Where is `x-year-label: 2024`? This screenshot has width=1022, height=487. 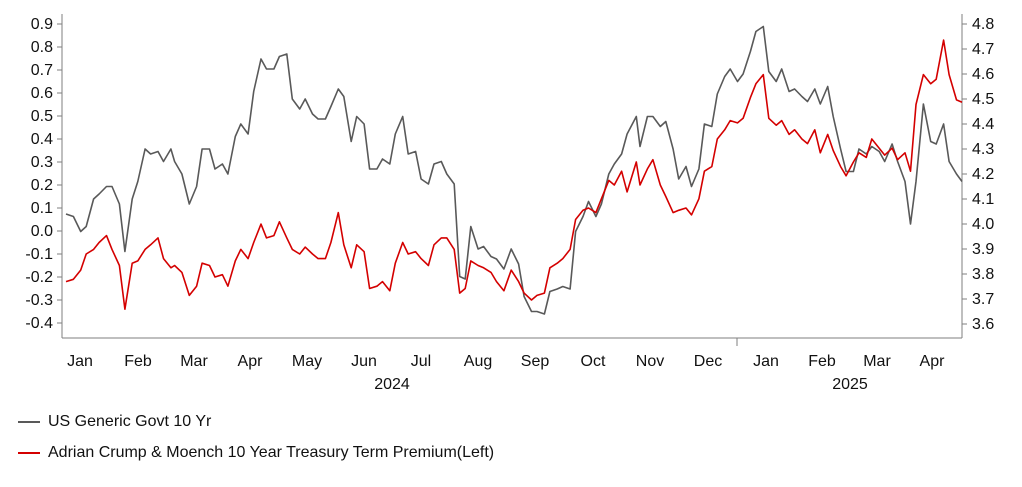
x-year-label: 2024 is located at coordinates (392, 384).